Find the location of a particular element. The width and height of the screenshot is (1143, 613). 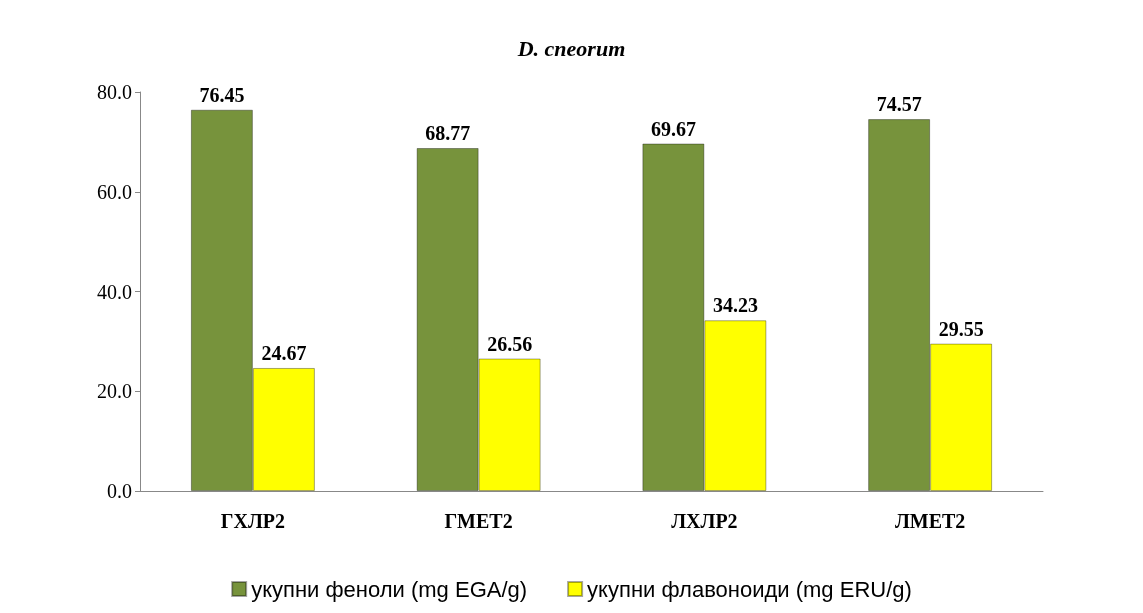

x-tick-label: ГМЕТ2 is located at coordinates (478, 521).